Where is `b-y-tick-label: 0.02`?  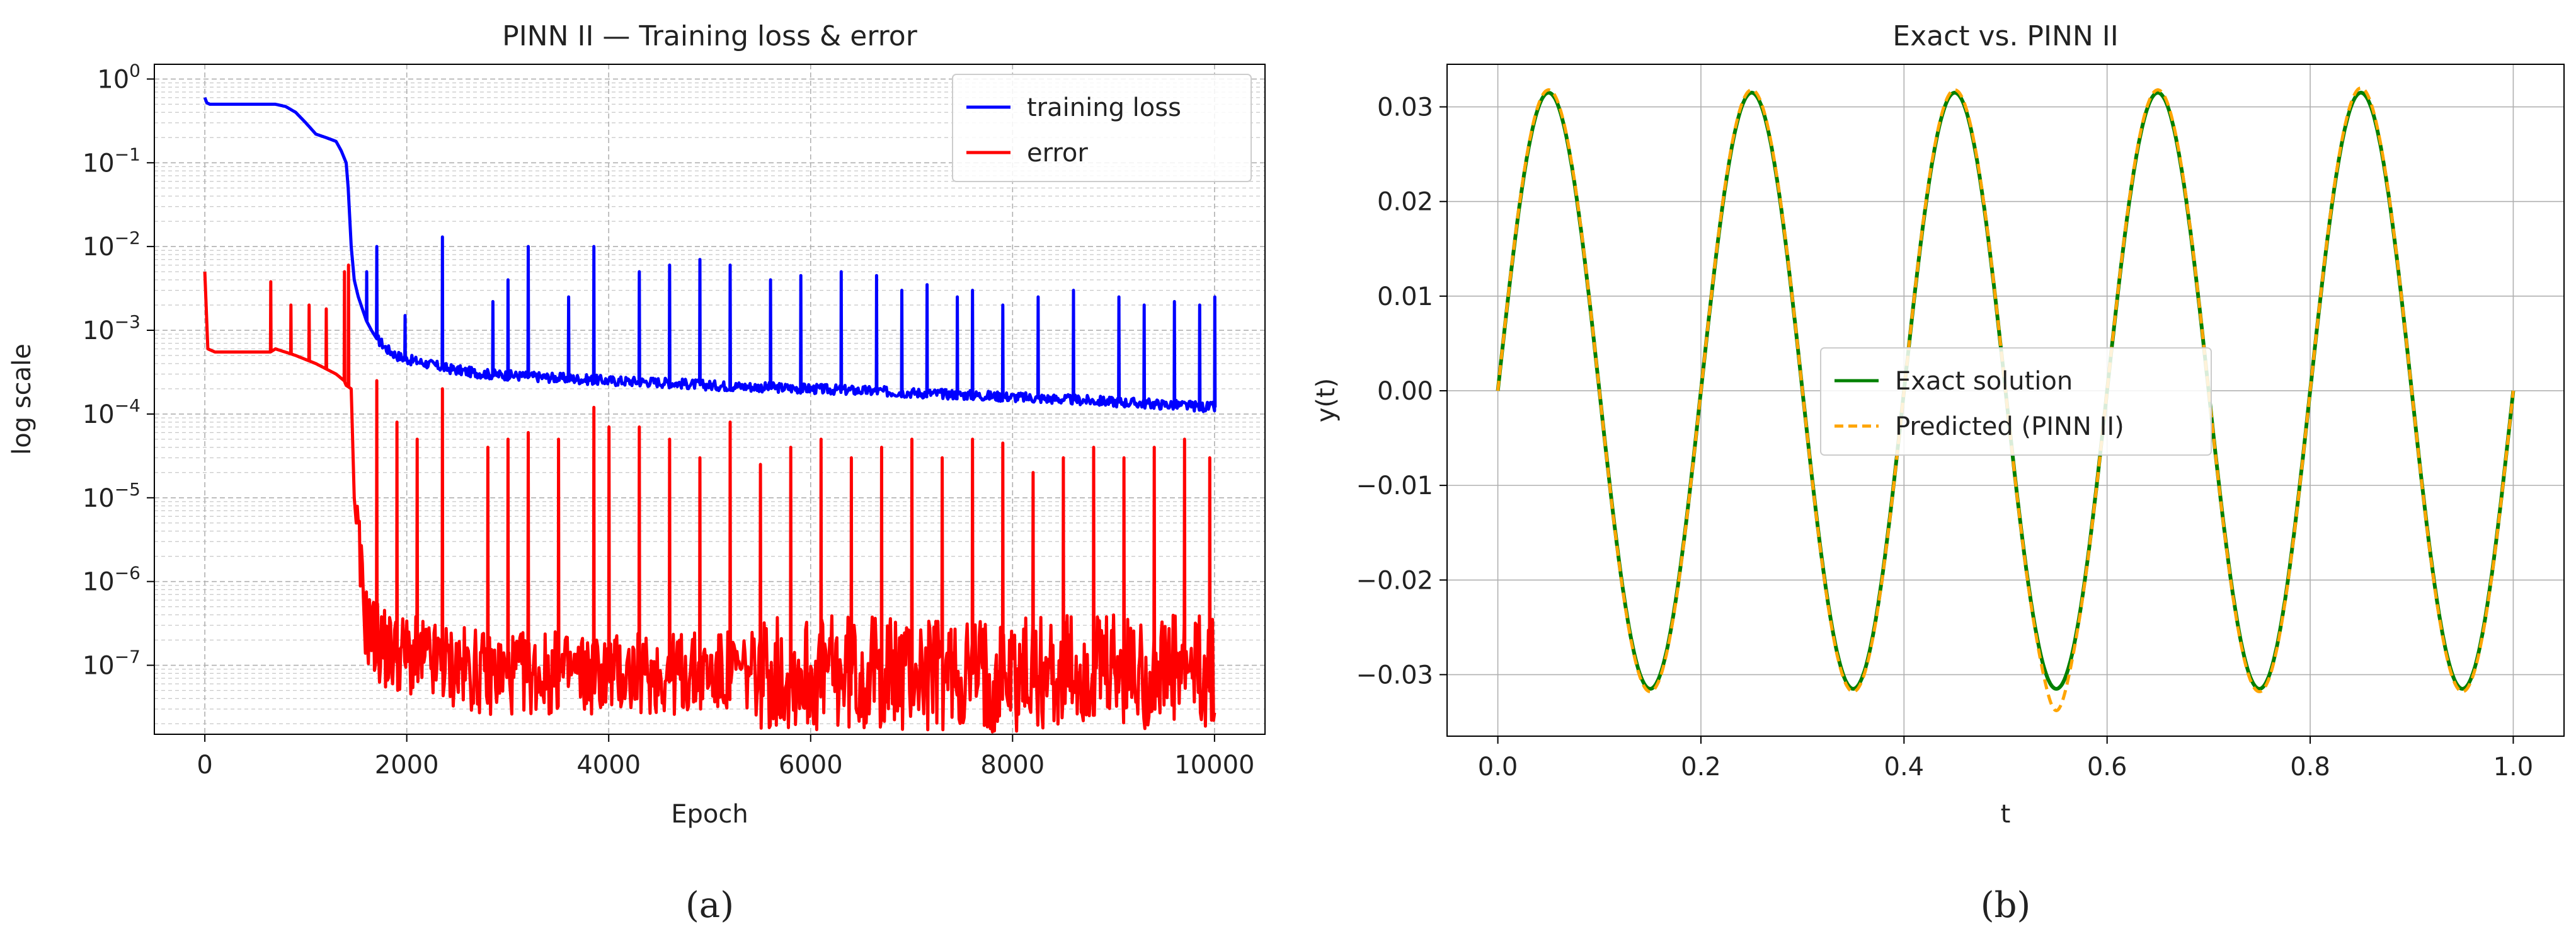
b-y-tick-label: 0.02 is located at coordinates (1405, 202).